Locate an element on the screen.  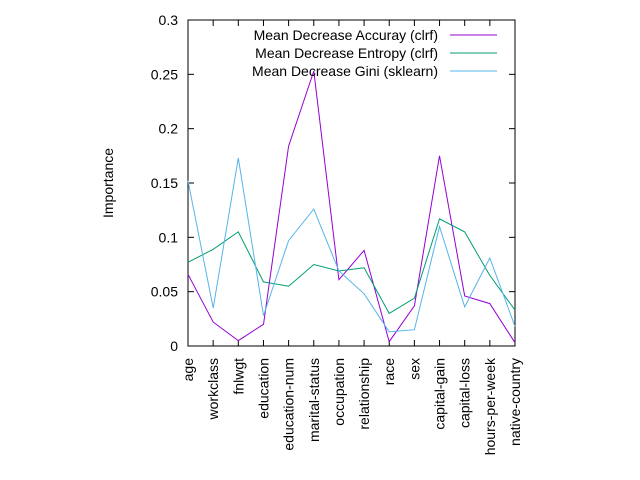
x-tick-label: capital-gain is located at coordinates (440, 394).